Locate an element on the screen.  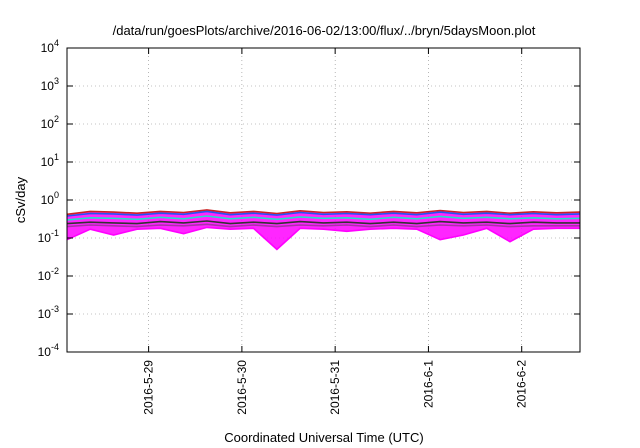
y-tick-label: 10⁻¹ is located at coordinates (48, 236).